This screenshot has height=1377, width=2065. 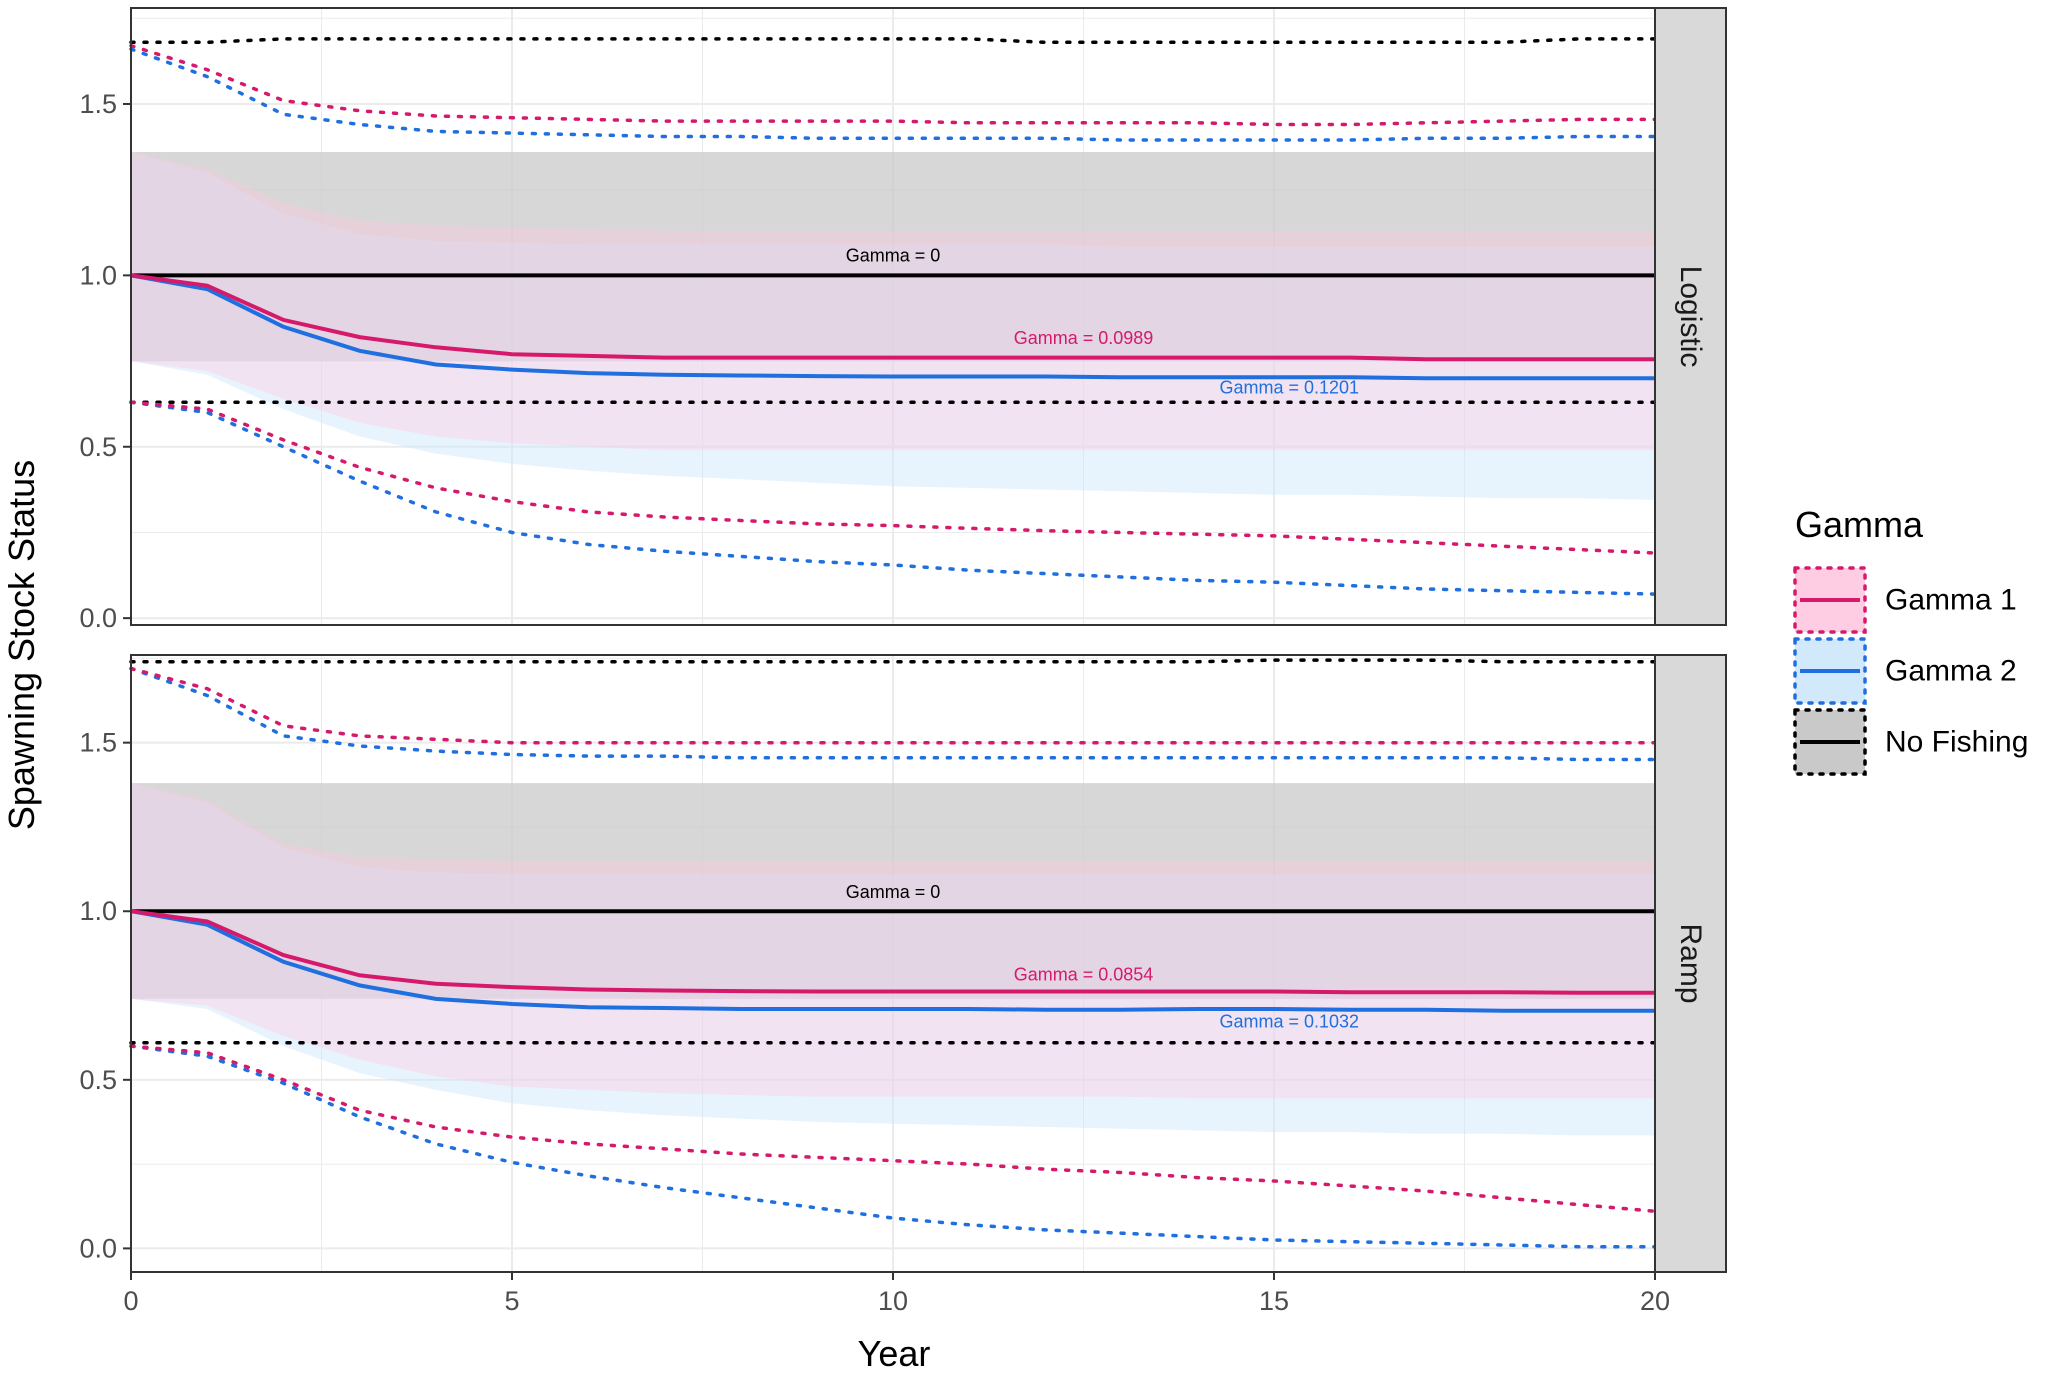 I want to click on legend-label: Gamma 2, so click(x=1951, y=671).